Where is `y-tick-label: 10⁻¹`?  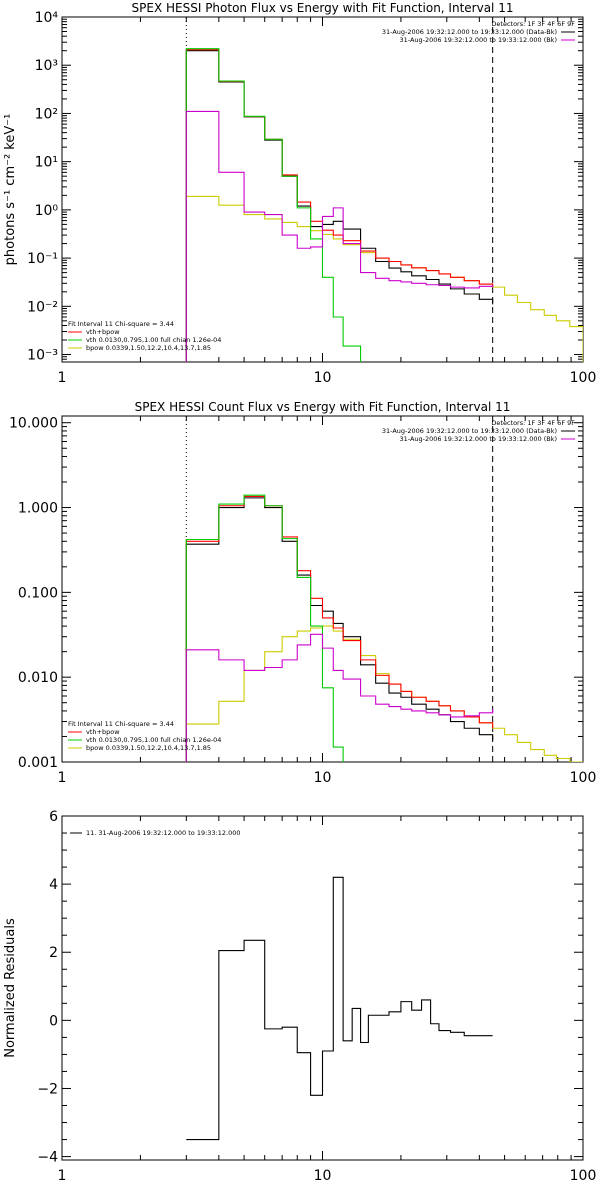
y-tick-label: 10⁻¹ is located at coordinates (42, 259).